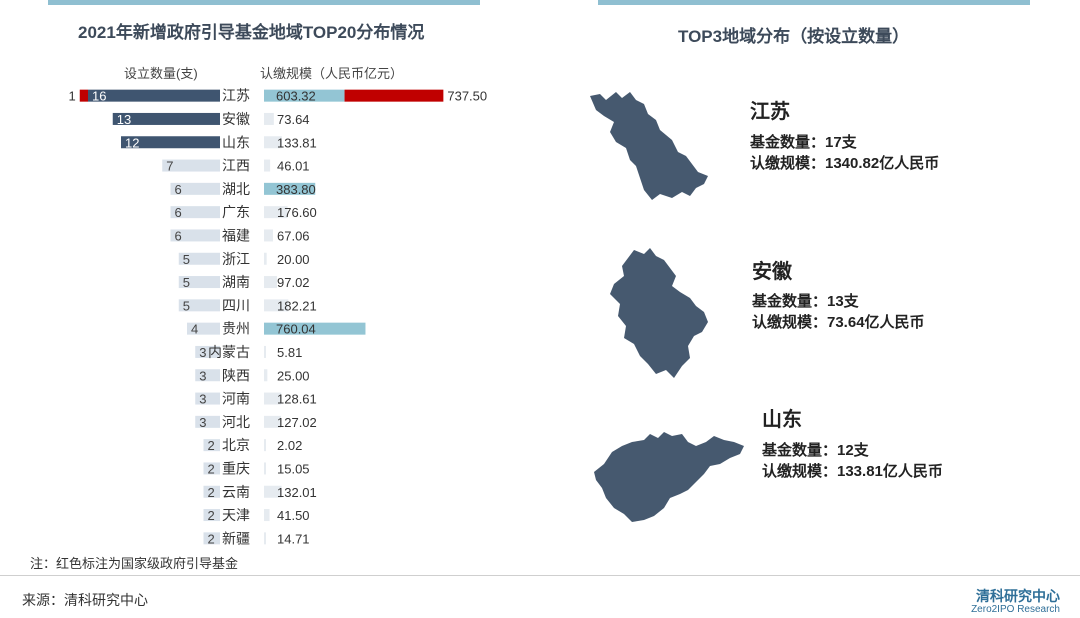 Image resolution: width=1080 pixels, height=618 pixels. What do you see at coordinates (394, 95) in the screenshot?
I see `national-scale-bar` at bounding box center [394, 95].